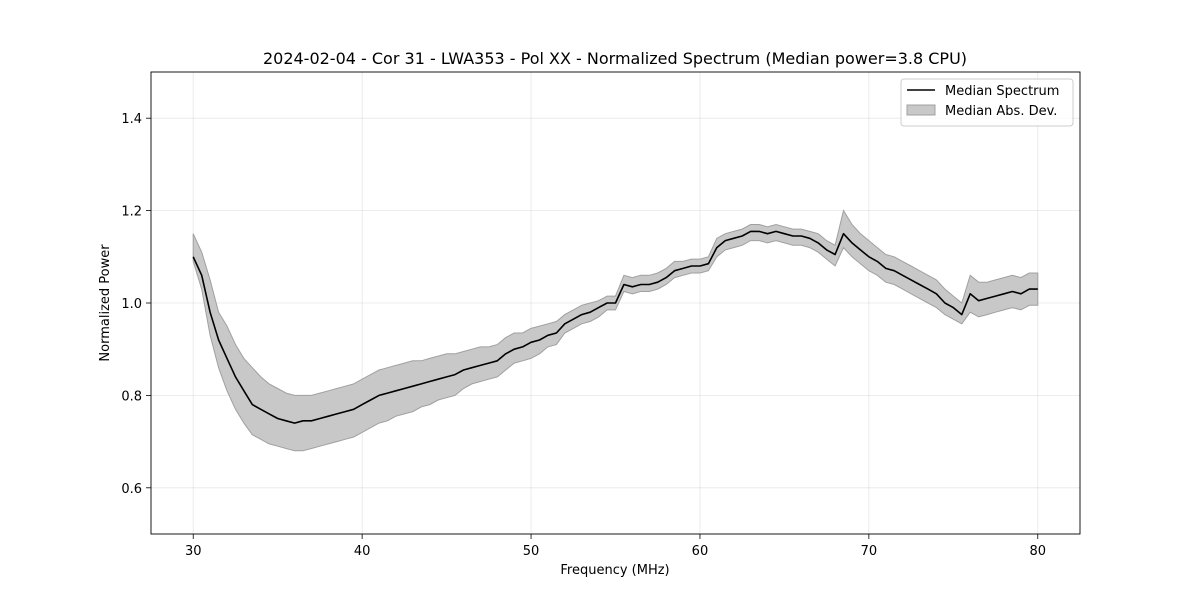 The width and height of the screenshot is (1200, 600). Describe the element at coordinates (131, 489) in the screenshot. I see `y-tick-label: 0.6` at that location.